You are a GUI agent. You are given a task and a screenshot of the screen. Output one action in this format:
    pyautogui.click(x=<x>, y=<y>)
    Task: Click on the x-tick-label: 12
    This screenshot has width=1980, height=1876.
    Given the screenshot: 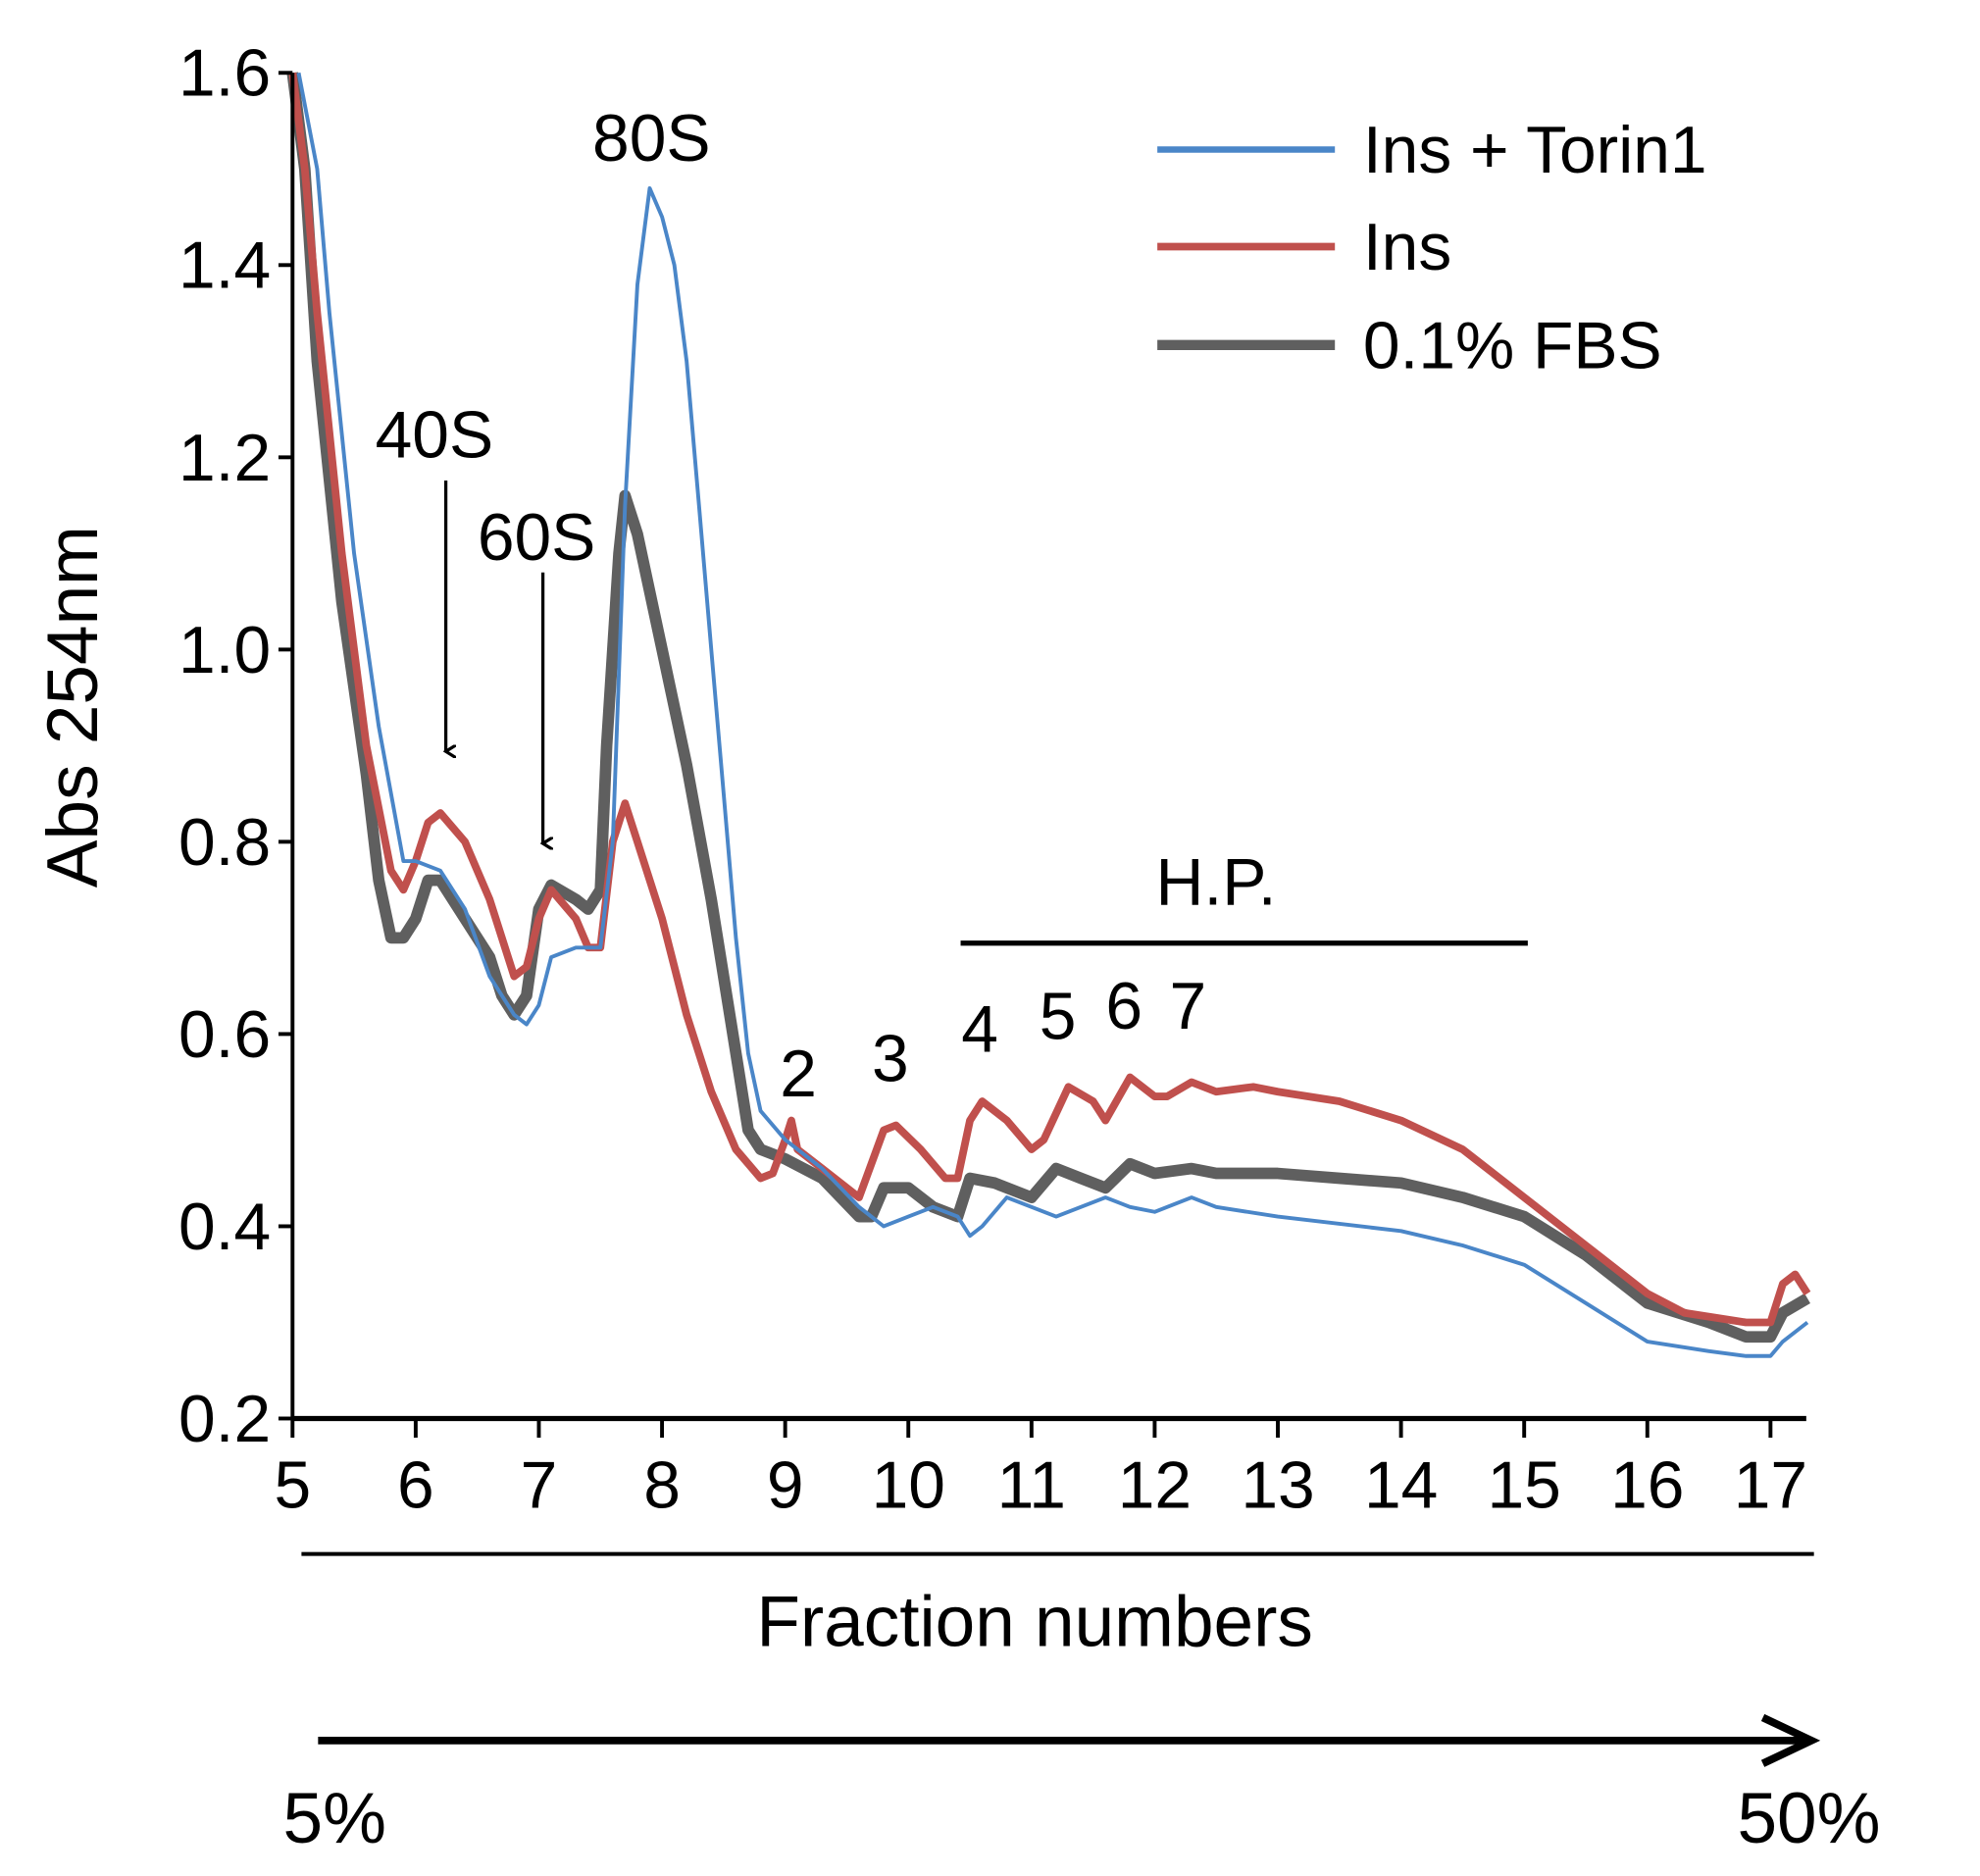 What is the action you would take?
    pyautogui.click(x=1155, y=1486)
    